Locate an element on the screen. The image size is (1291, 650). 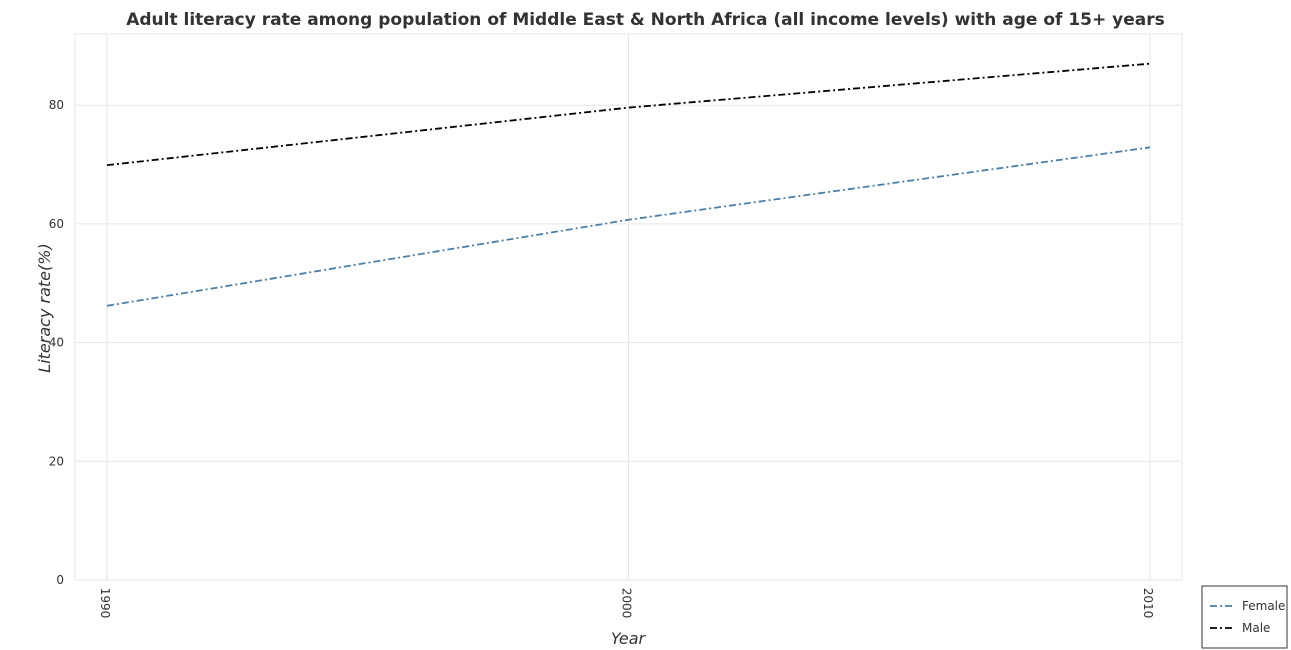
x-tick-label: 2000 is located at coordinates (627, 603).